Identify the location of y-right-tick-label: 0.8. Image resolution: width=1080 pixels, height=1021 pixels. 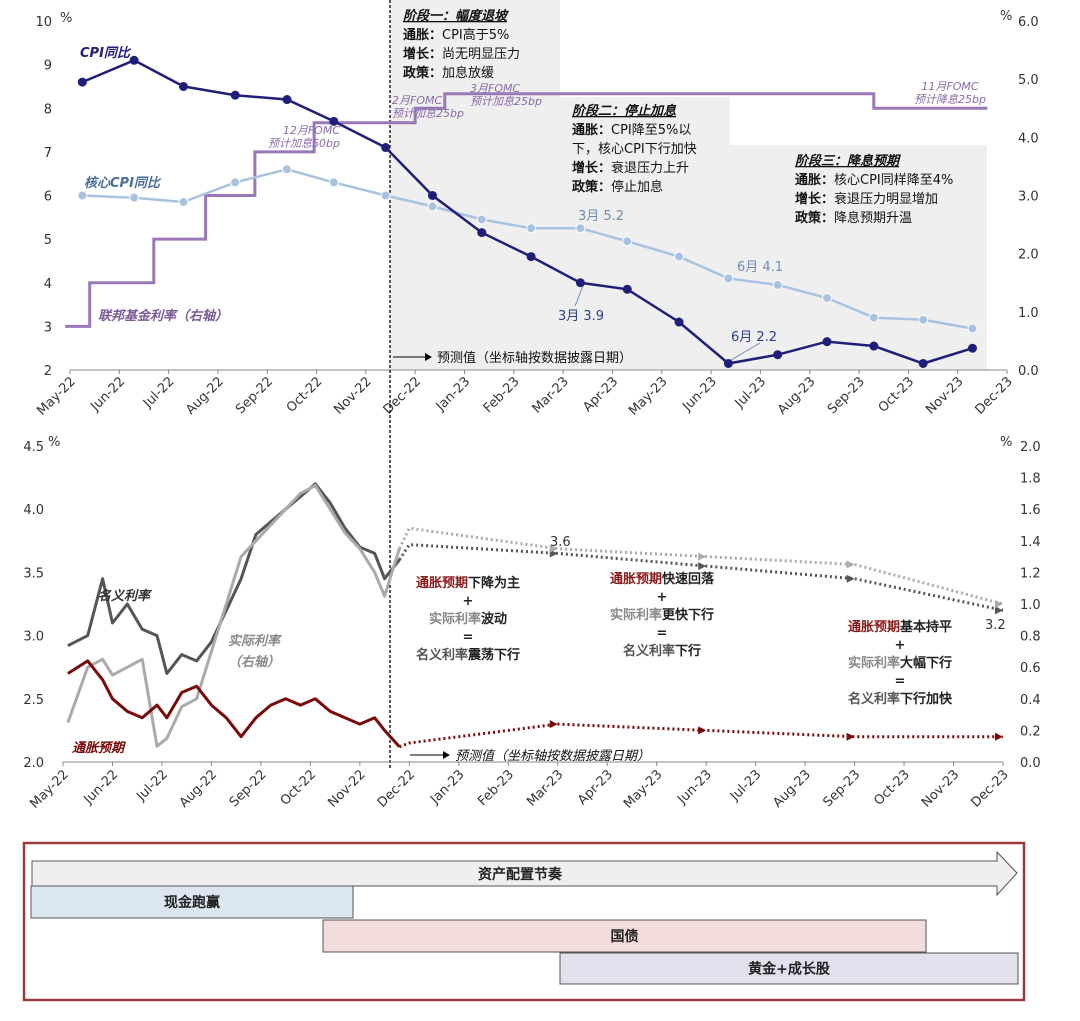
(1030, 637).